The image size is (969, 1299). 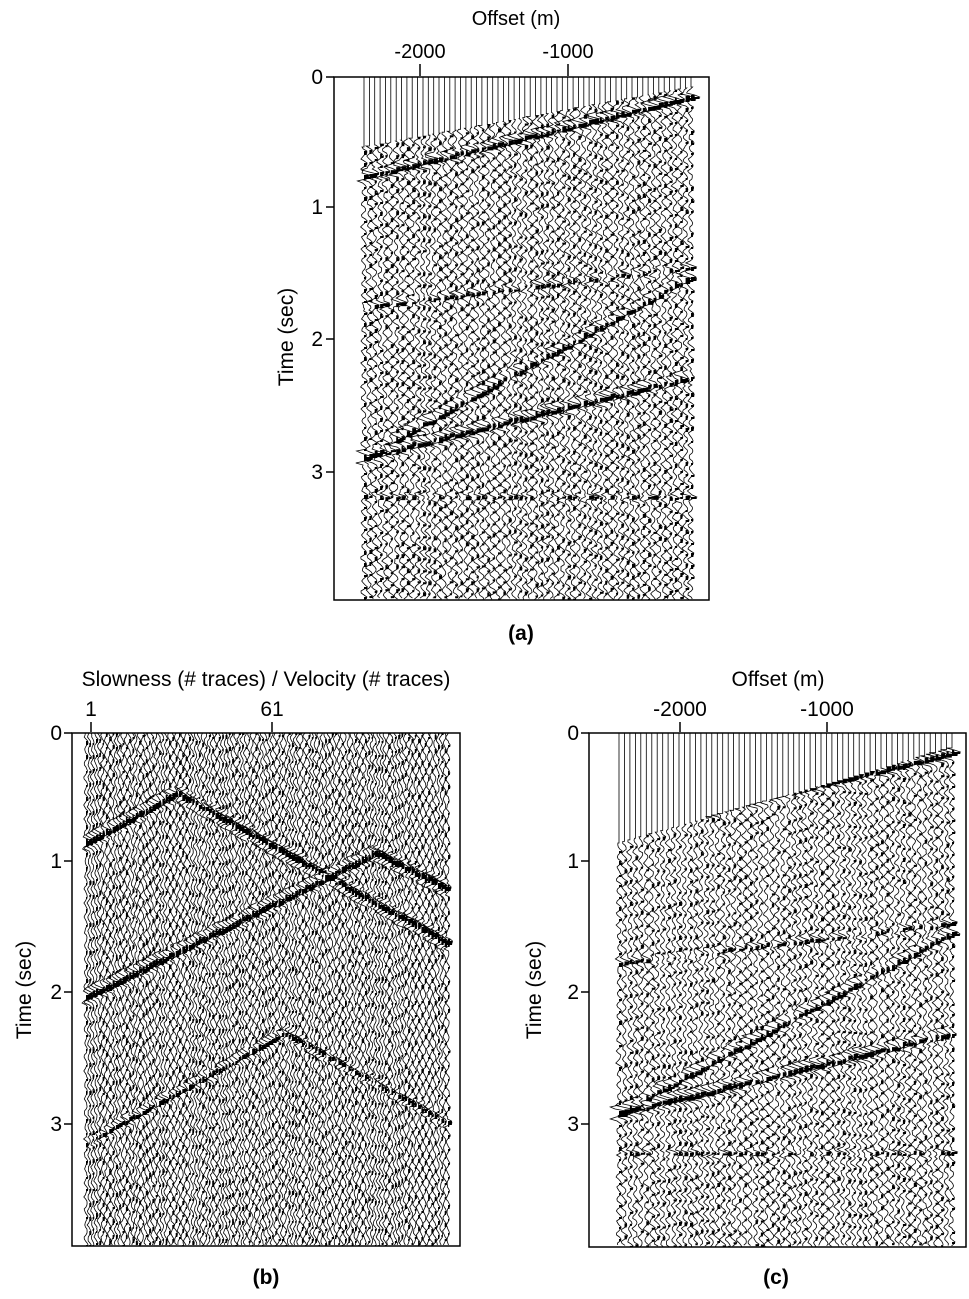 What do you see at coordinates (317, 339) in the screenshot?
I see `panel-a-y-tick-label: 2` at bounding box center [317, 339].